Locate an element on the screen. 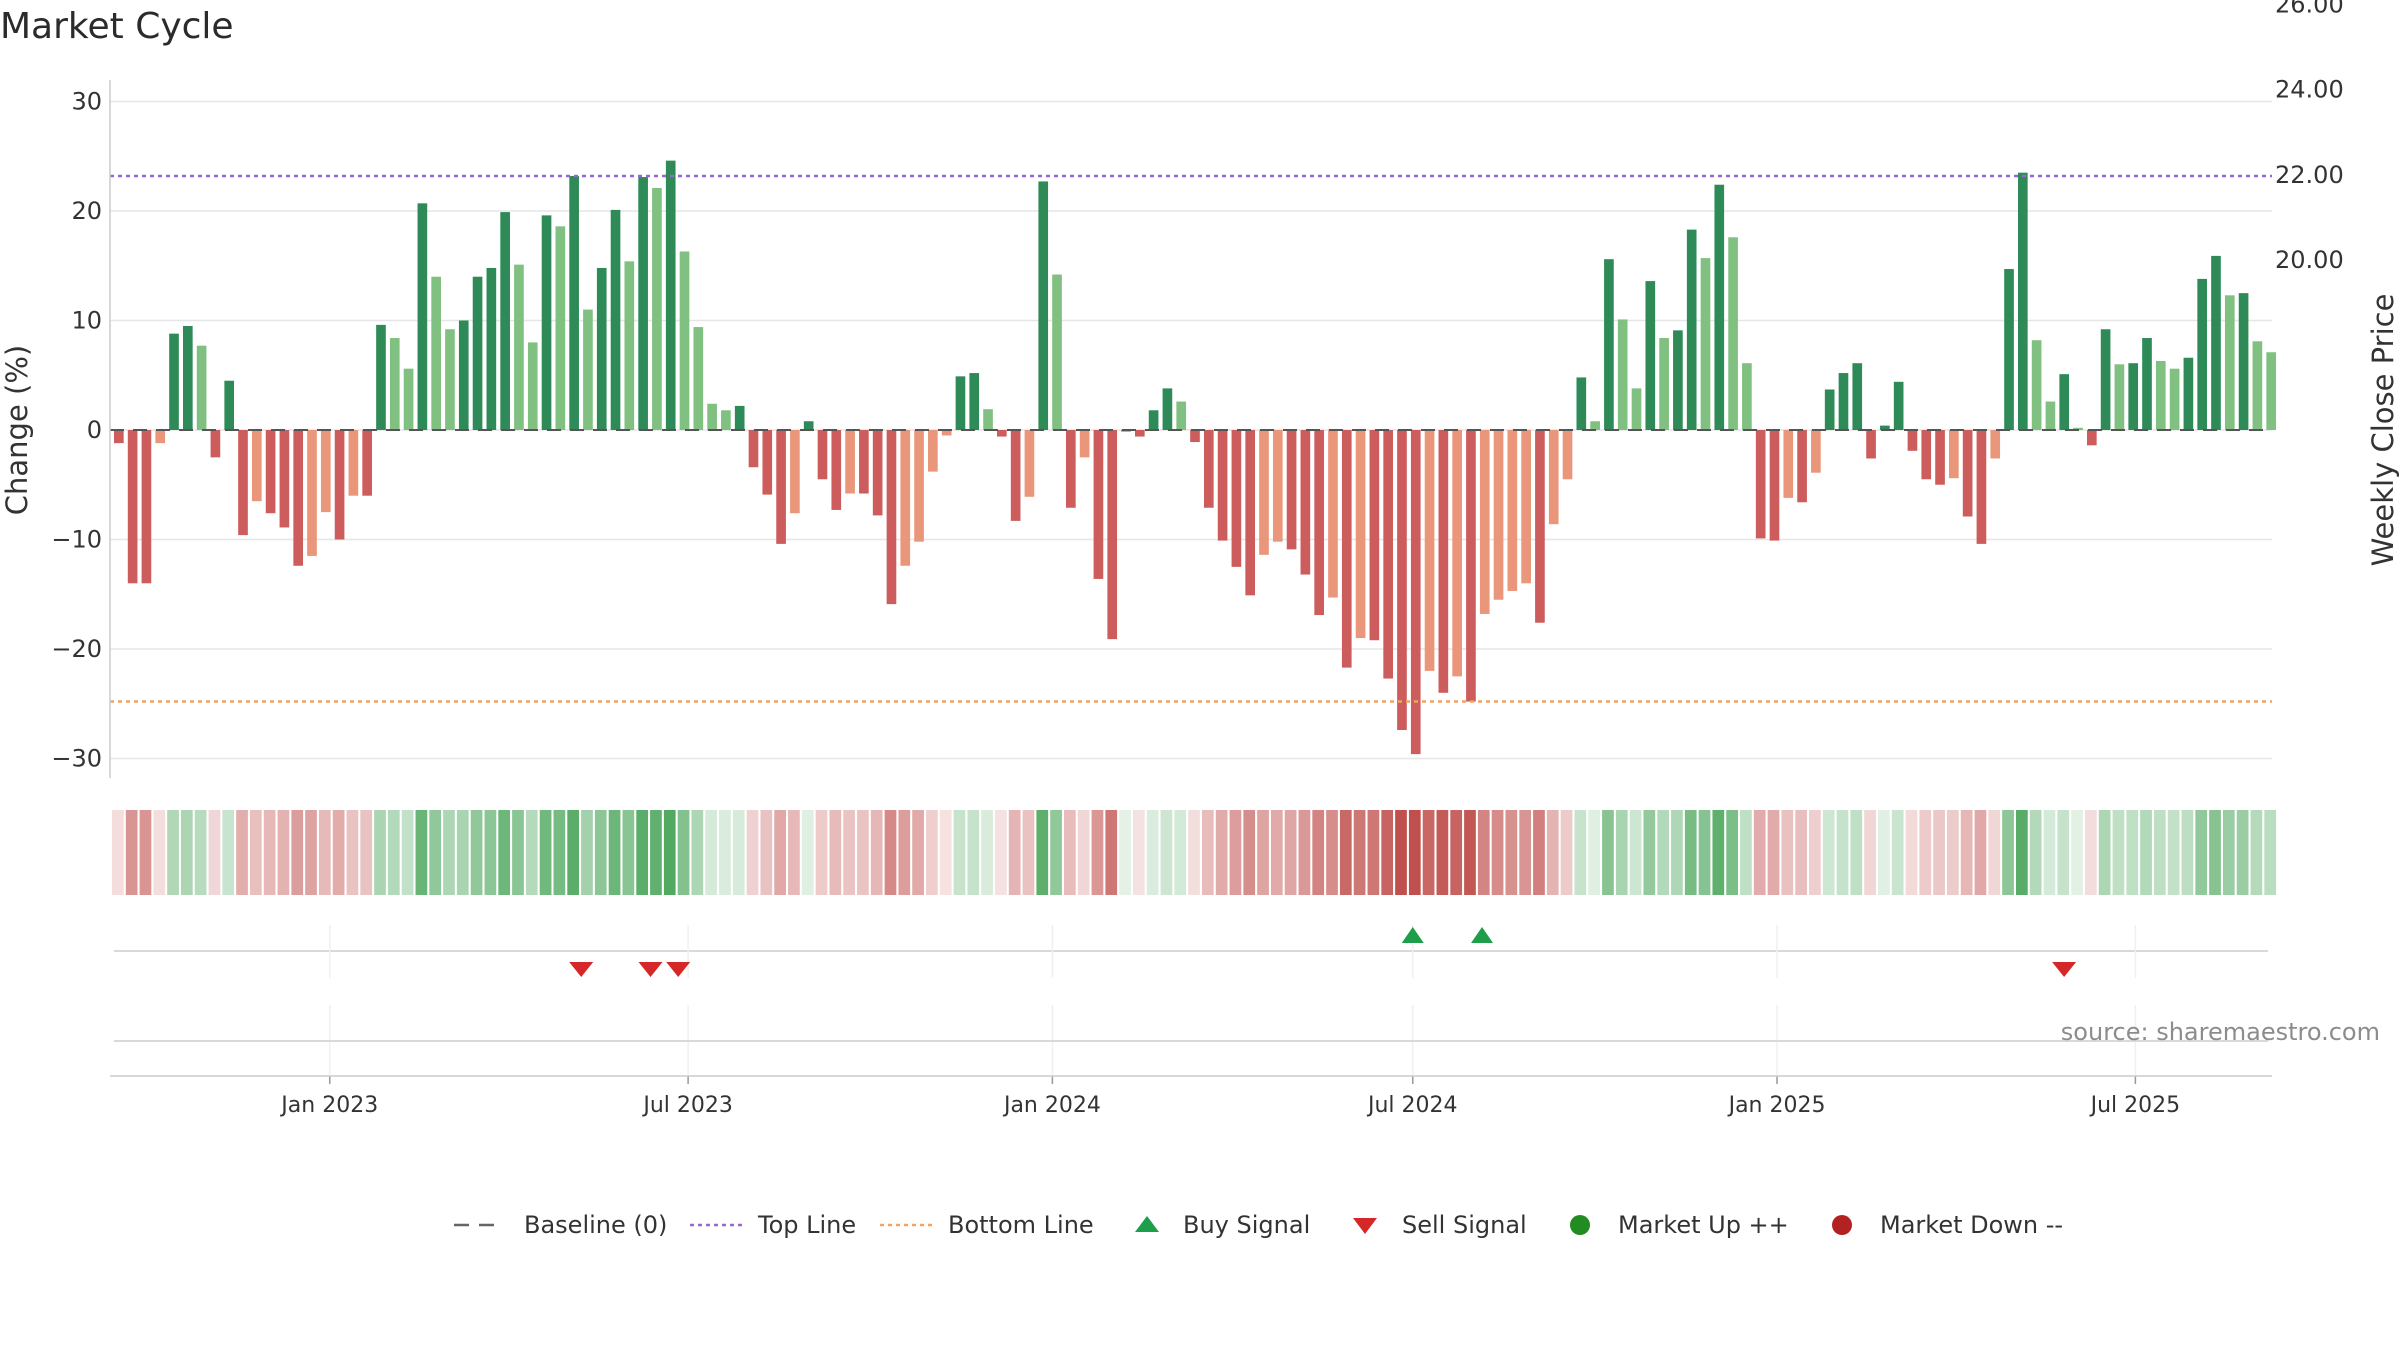  y2-tick-label: 20.00 is located at coordinates (2309, 260).